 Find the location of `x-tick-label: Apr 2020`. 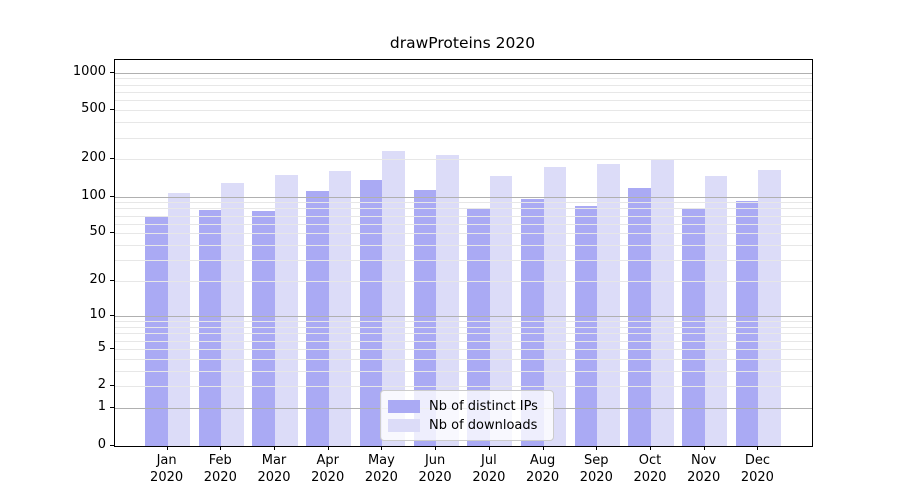

x-tick-label: Apr 2020 is located at coordinates (328, 468).